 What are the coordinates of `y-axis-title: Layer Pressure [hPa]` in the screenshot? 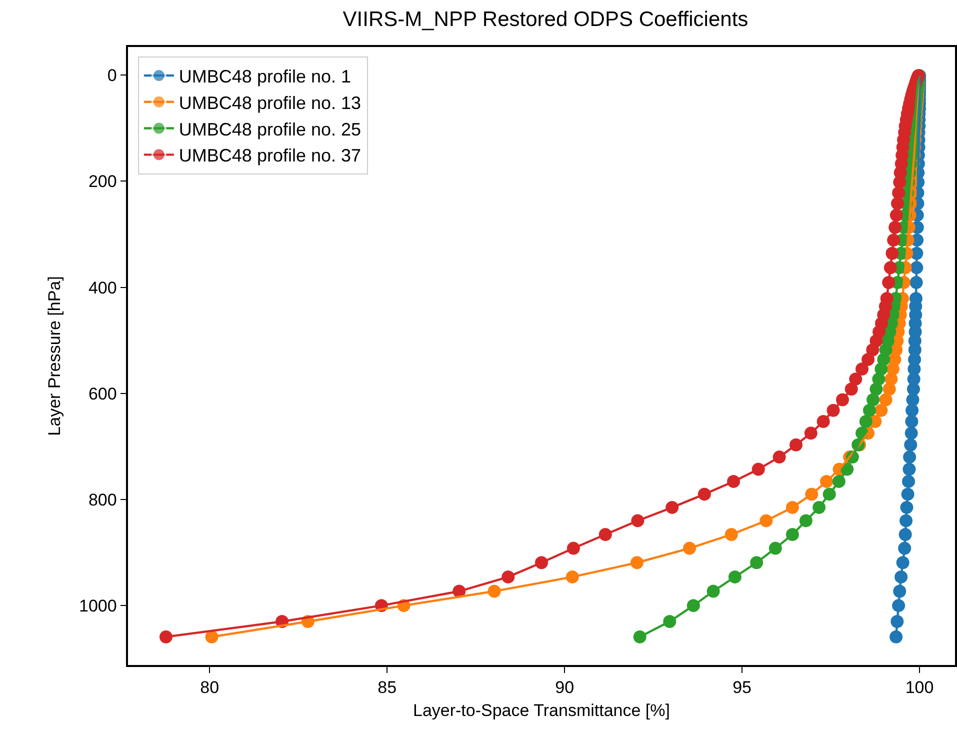 It's located at (54, 356).